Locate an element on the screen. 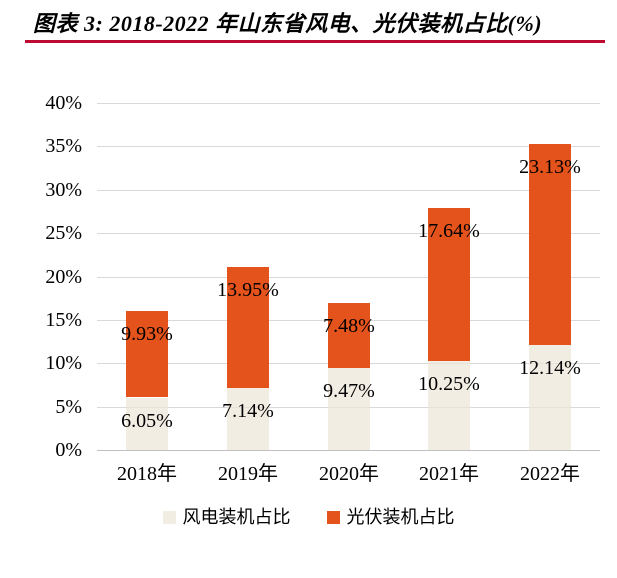 This screenshot has height=578, width=617. legend-label: 光伏装机占比 is located at coordinates (400, 517).